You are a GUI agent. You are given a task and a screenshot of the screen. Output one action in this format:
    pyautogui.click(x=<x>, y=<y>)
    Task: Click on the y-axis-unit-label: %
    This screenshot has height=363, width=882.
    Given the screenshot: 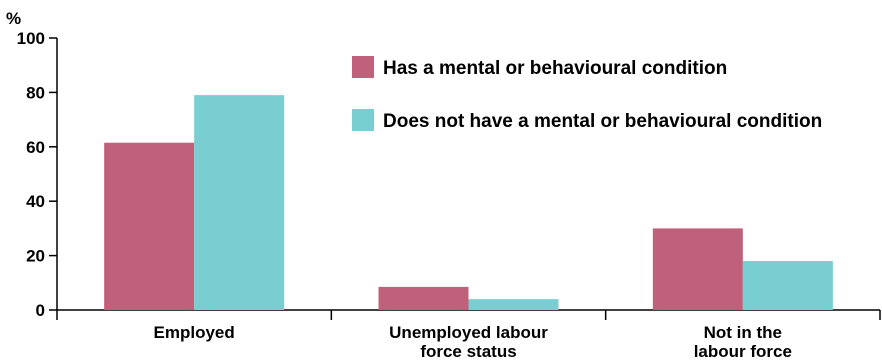 What is the action you would take?
    pyautogui.click(x=13, y=18)
    